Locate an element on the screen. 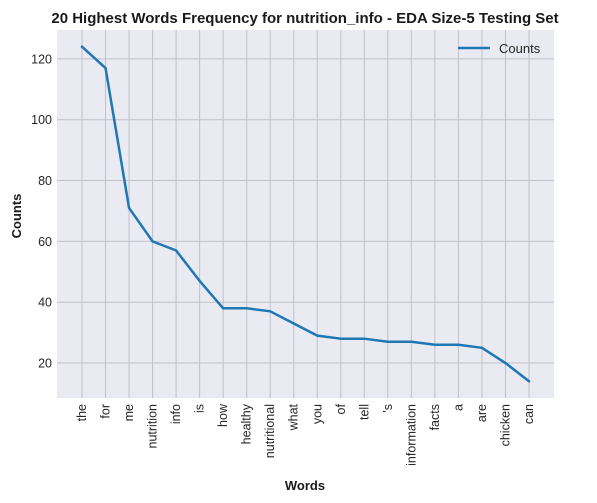 This screenshot has height=503, width=597. x-tick-label: the is located at coordinates (82, 412).